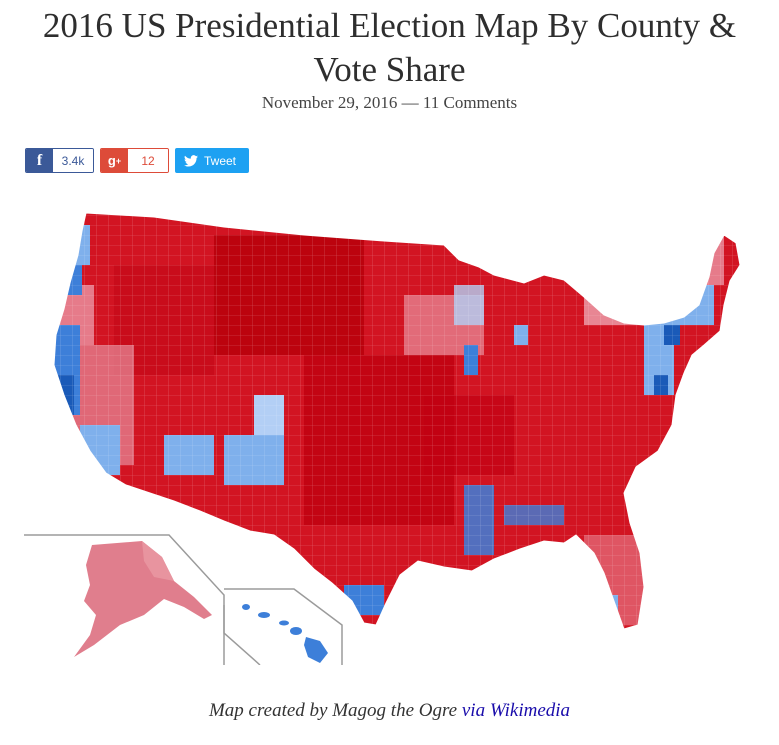  I want to click on google-plus-share-count: 12, so click(148, 160).